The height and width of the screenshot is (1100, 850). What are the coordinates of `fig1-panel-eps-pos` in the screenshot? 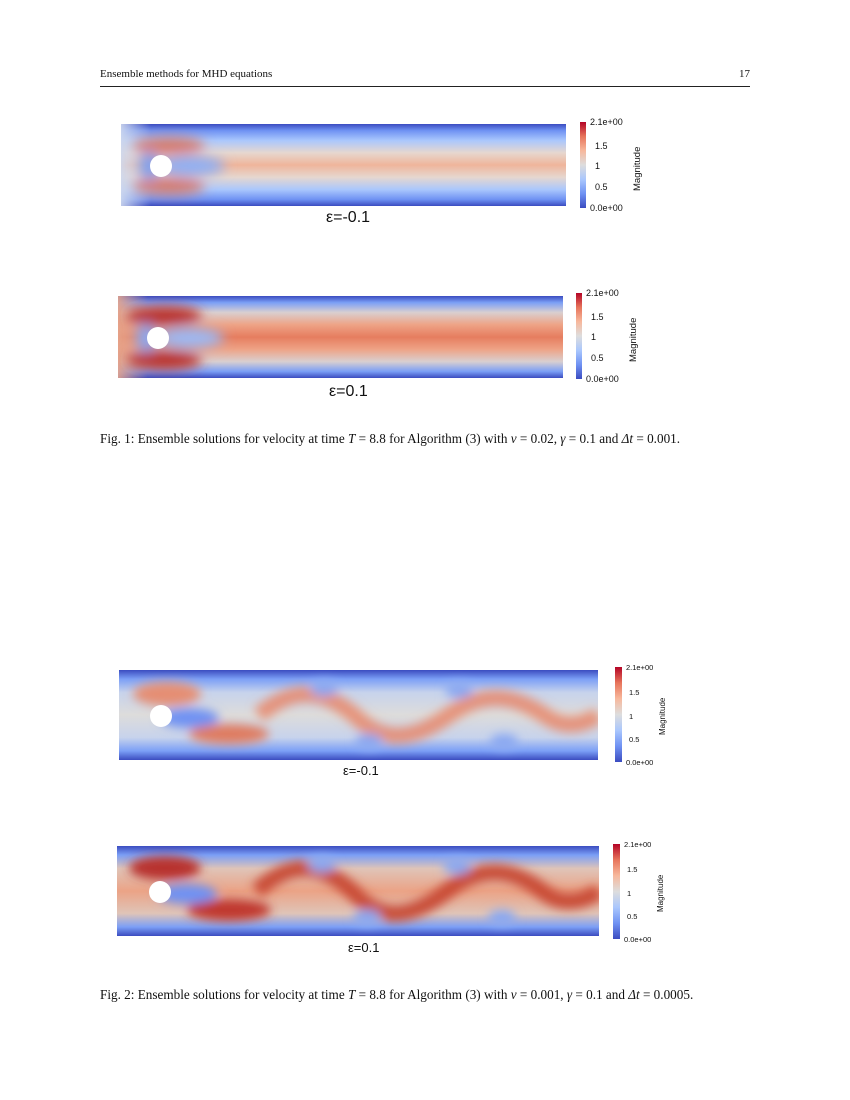 It's located at (340, 337).